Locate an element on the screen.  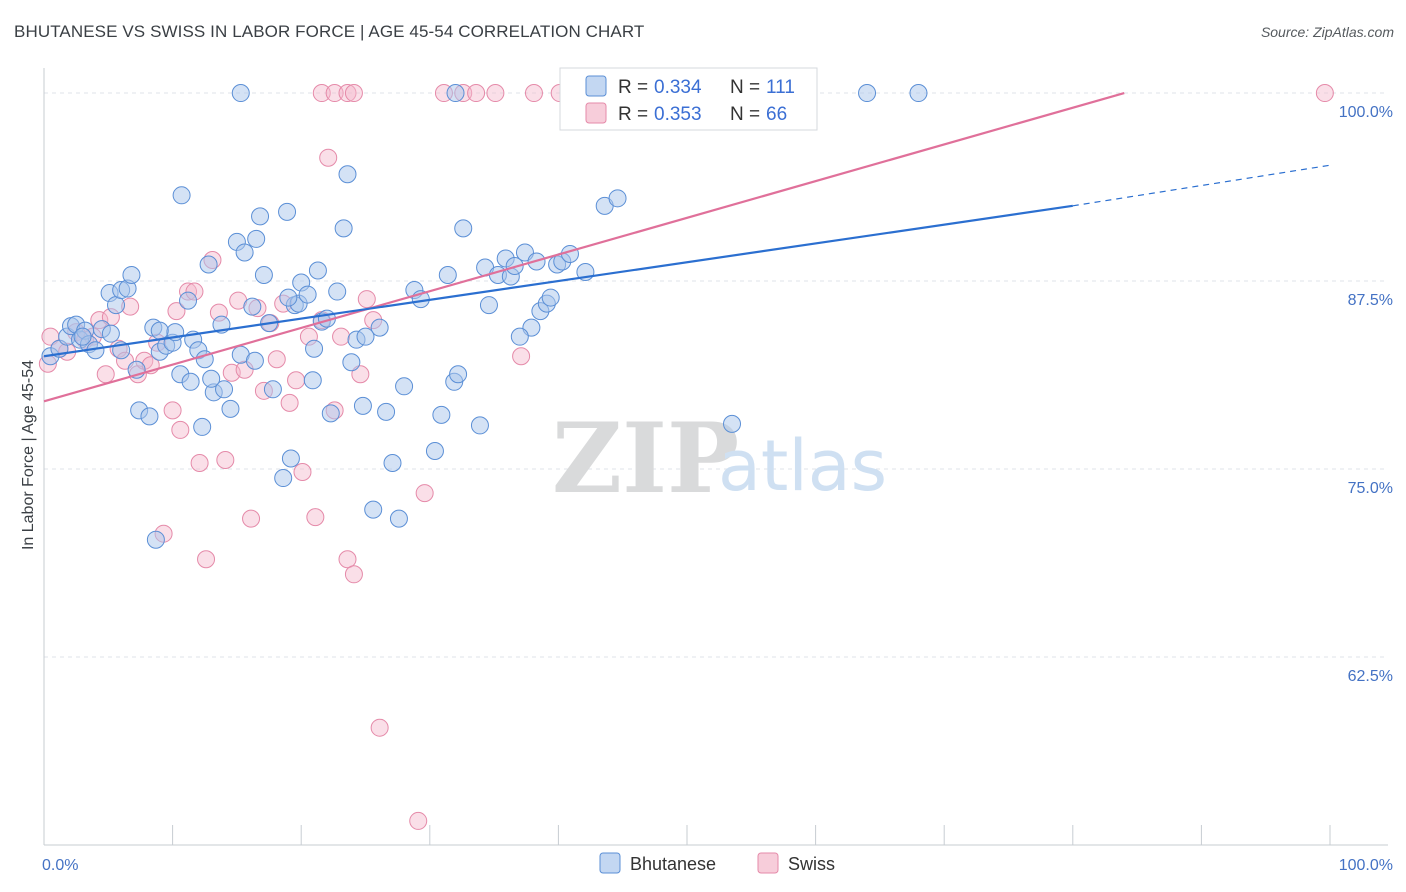
bottom-legend-swatch-swiss is located at coordinates (768, 863).